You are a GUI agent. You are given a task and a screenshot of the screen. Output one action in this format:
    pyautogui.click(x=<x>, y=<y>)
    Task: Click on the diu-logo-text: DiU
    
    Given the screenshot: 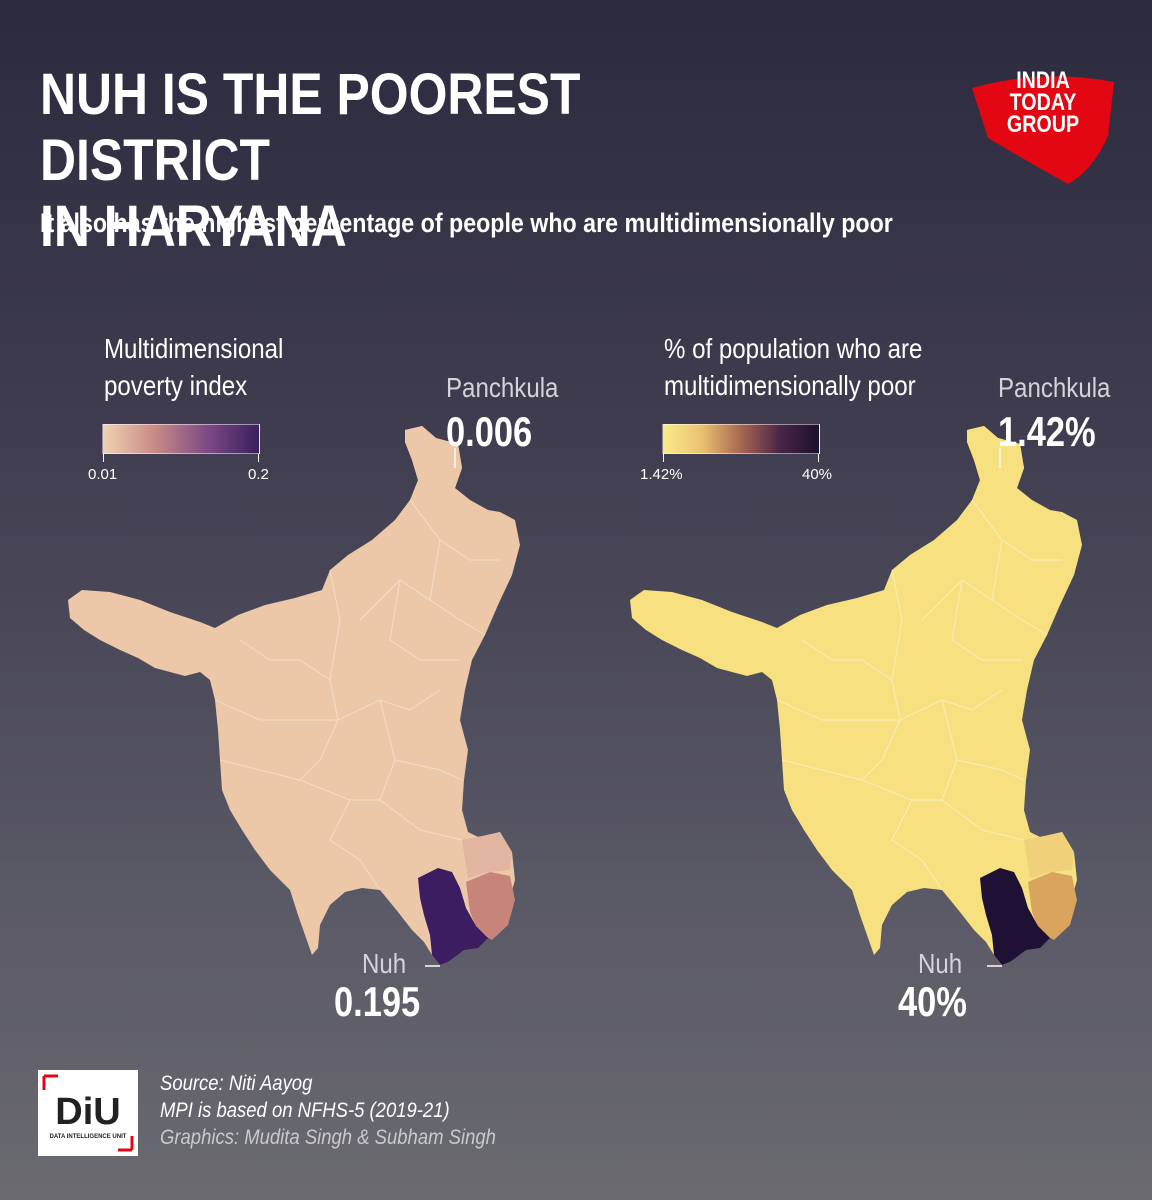 What is the action you would take?
    pyautogui.click(x=87, y=1112)
    